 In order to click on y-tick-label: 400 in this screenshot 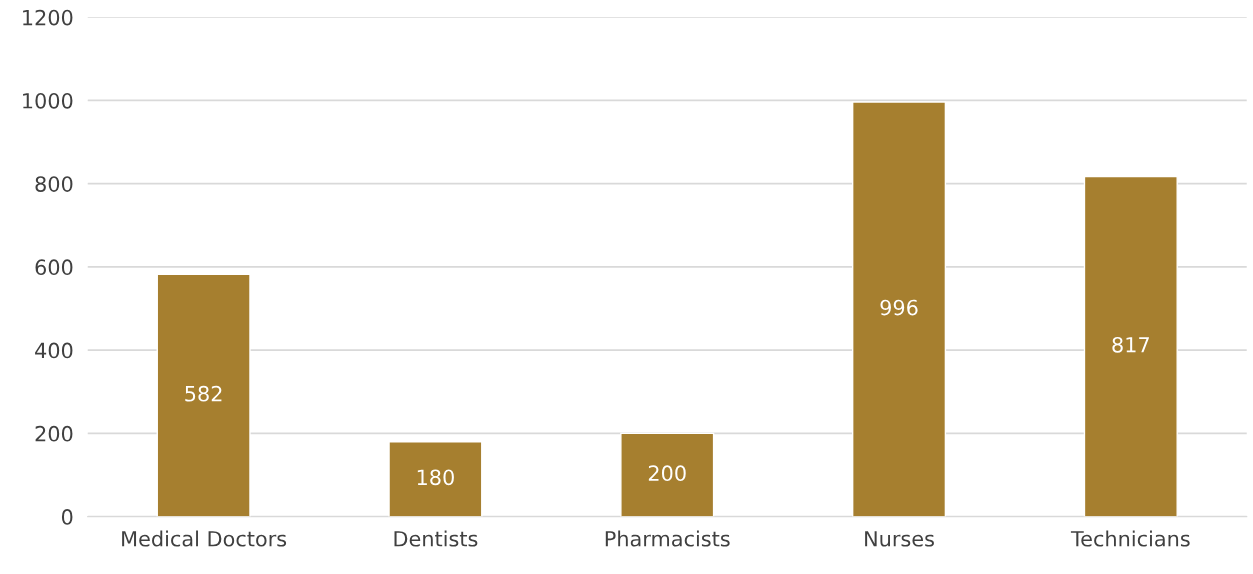, I will do `click(54, 350)`.